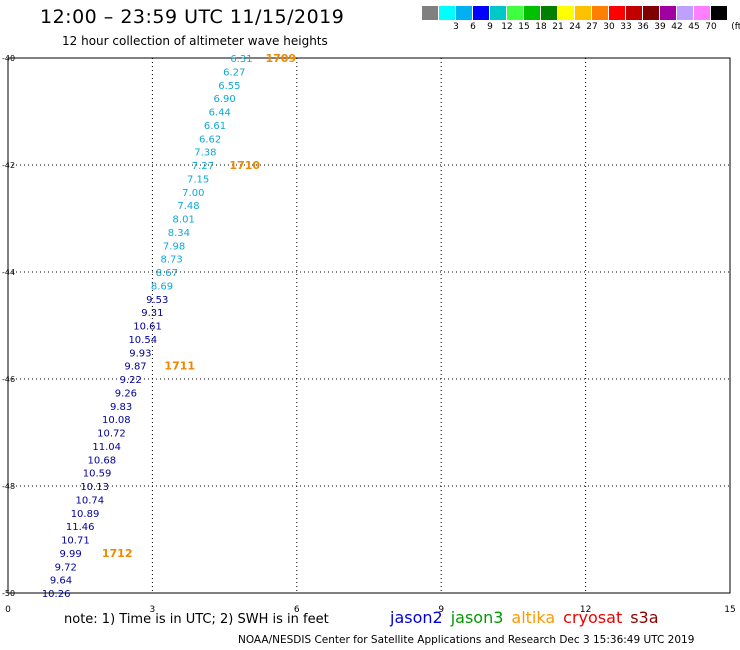  What do you see at coordinates (131, 380) in the screenshot?
I see `swh-value: 9.22` at bounding box center [131, 380].